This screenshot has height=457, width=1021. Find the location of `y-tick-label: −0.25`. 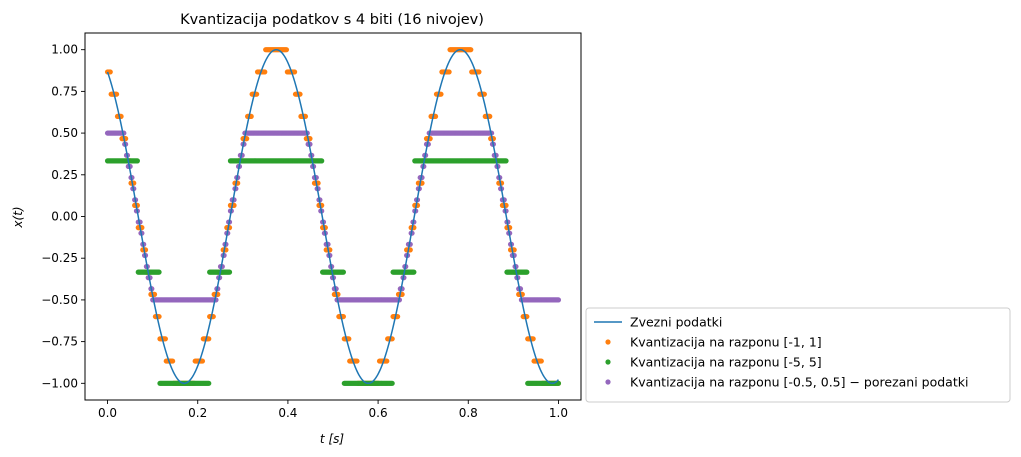

y-tick-label: −0.25 is located at coordinates (59, 258).